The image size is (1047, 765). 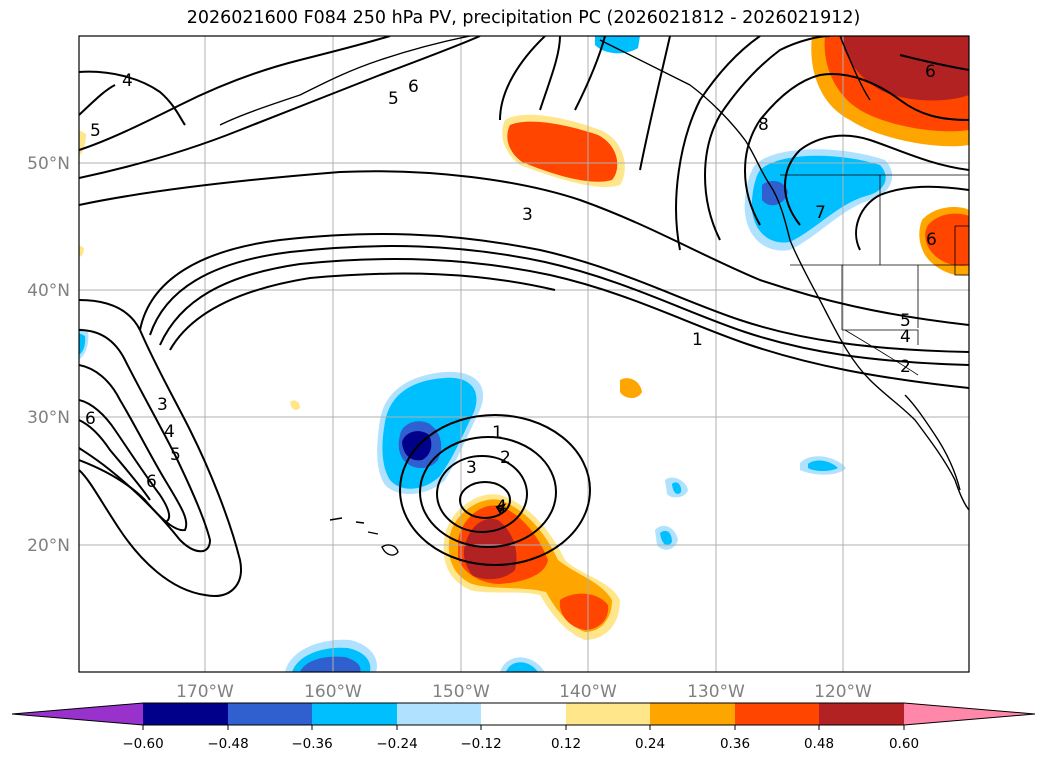 What do you see at coordinates (461, 692) in the screenshot?
I see `lon-label: 150°W` at bounding box center [461, 692].